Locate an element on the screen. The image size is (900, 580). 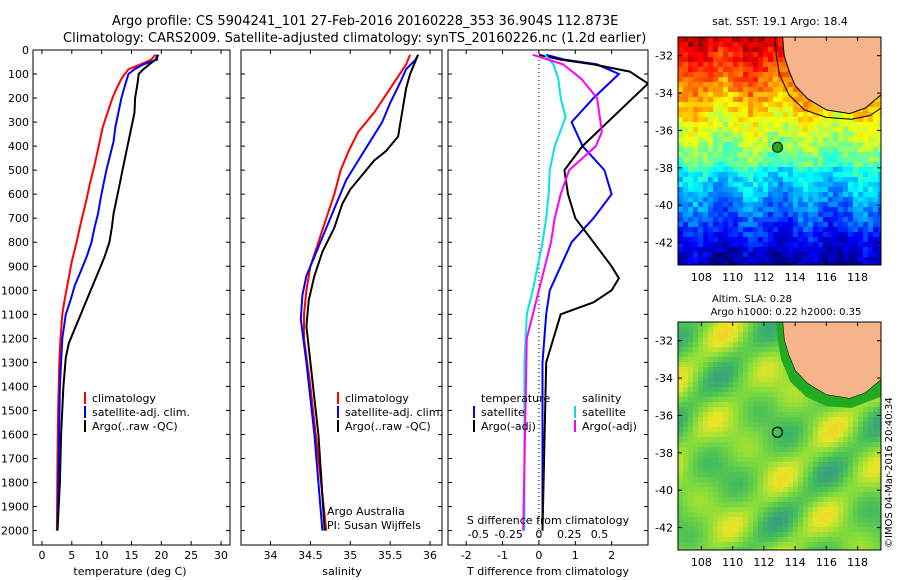
depth-tick-label: 1700 is located at coordinates (15, 458).